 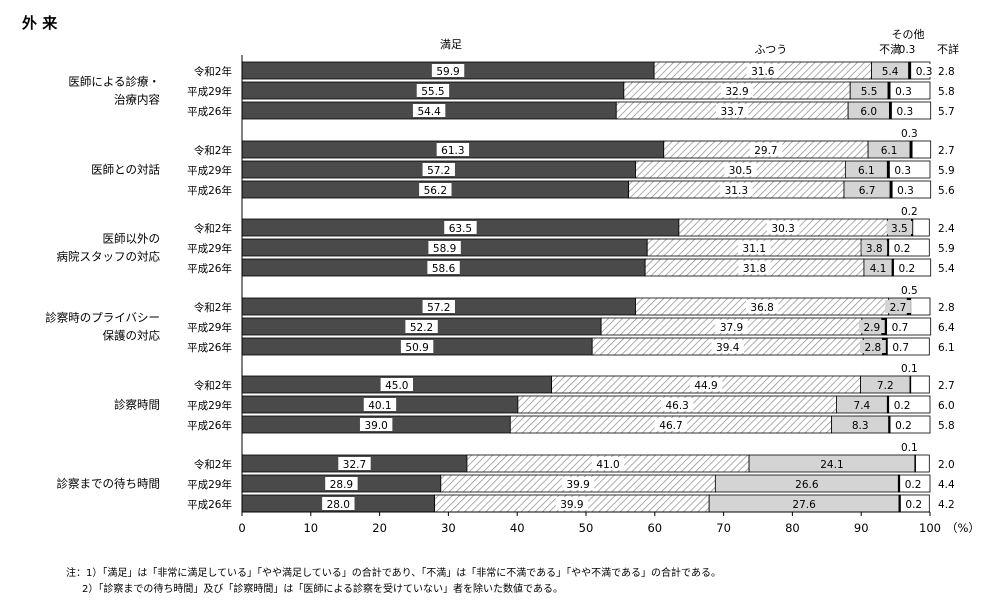 I want to click on value-label-ふつう: 39.4, so click(x=728, y=348).